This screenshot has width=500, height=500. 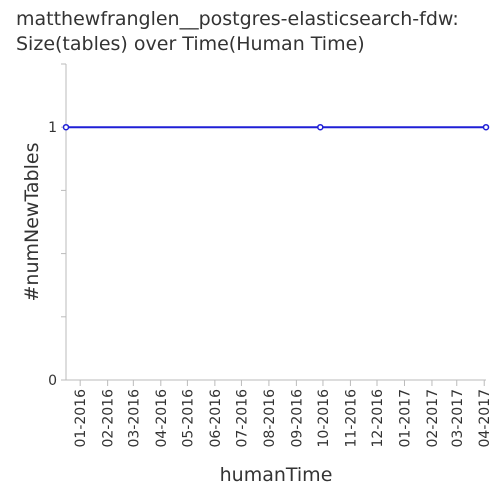 I want to click on x-tick-label: 03-2017, so click(x=458, y=418).